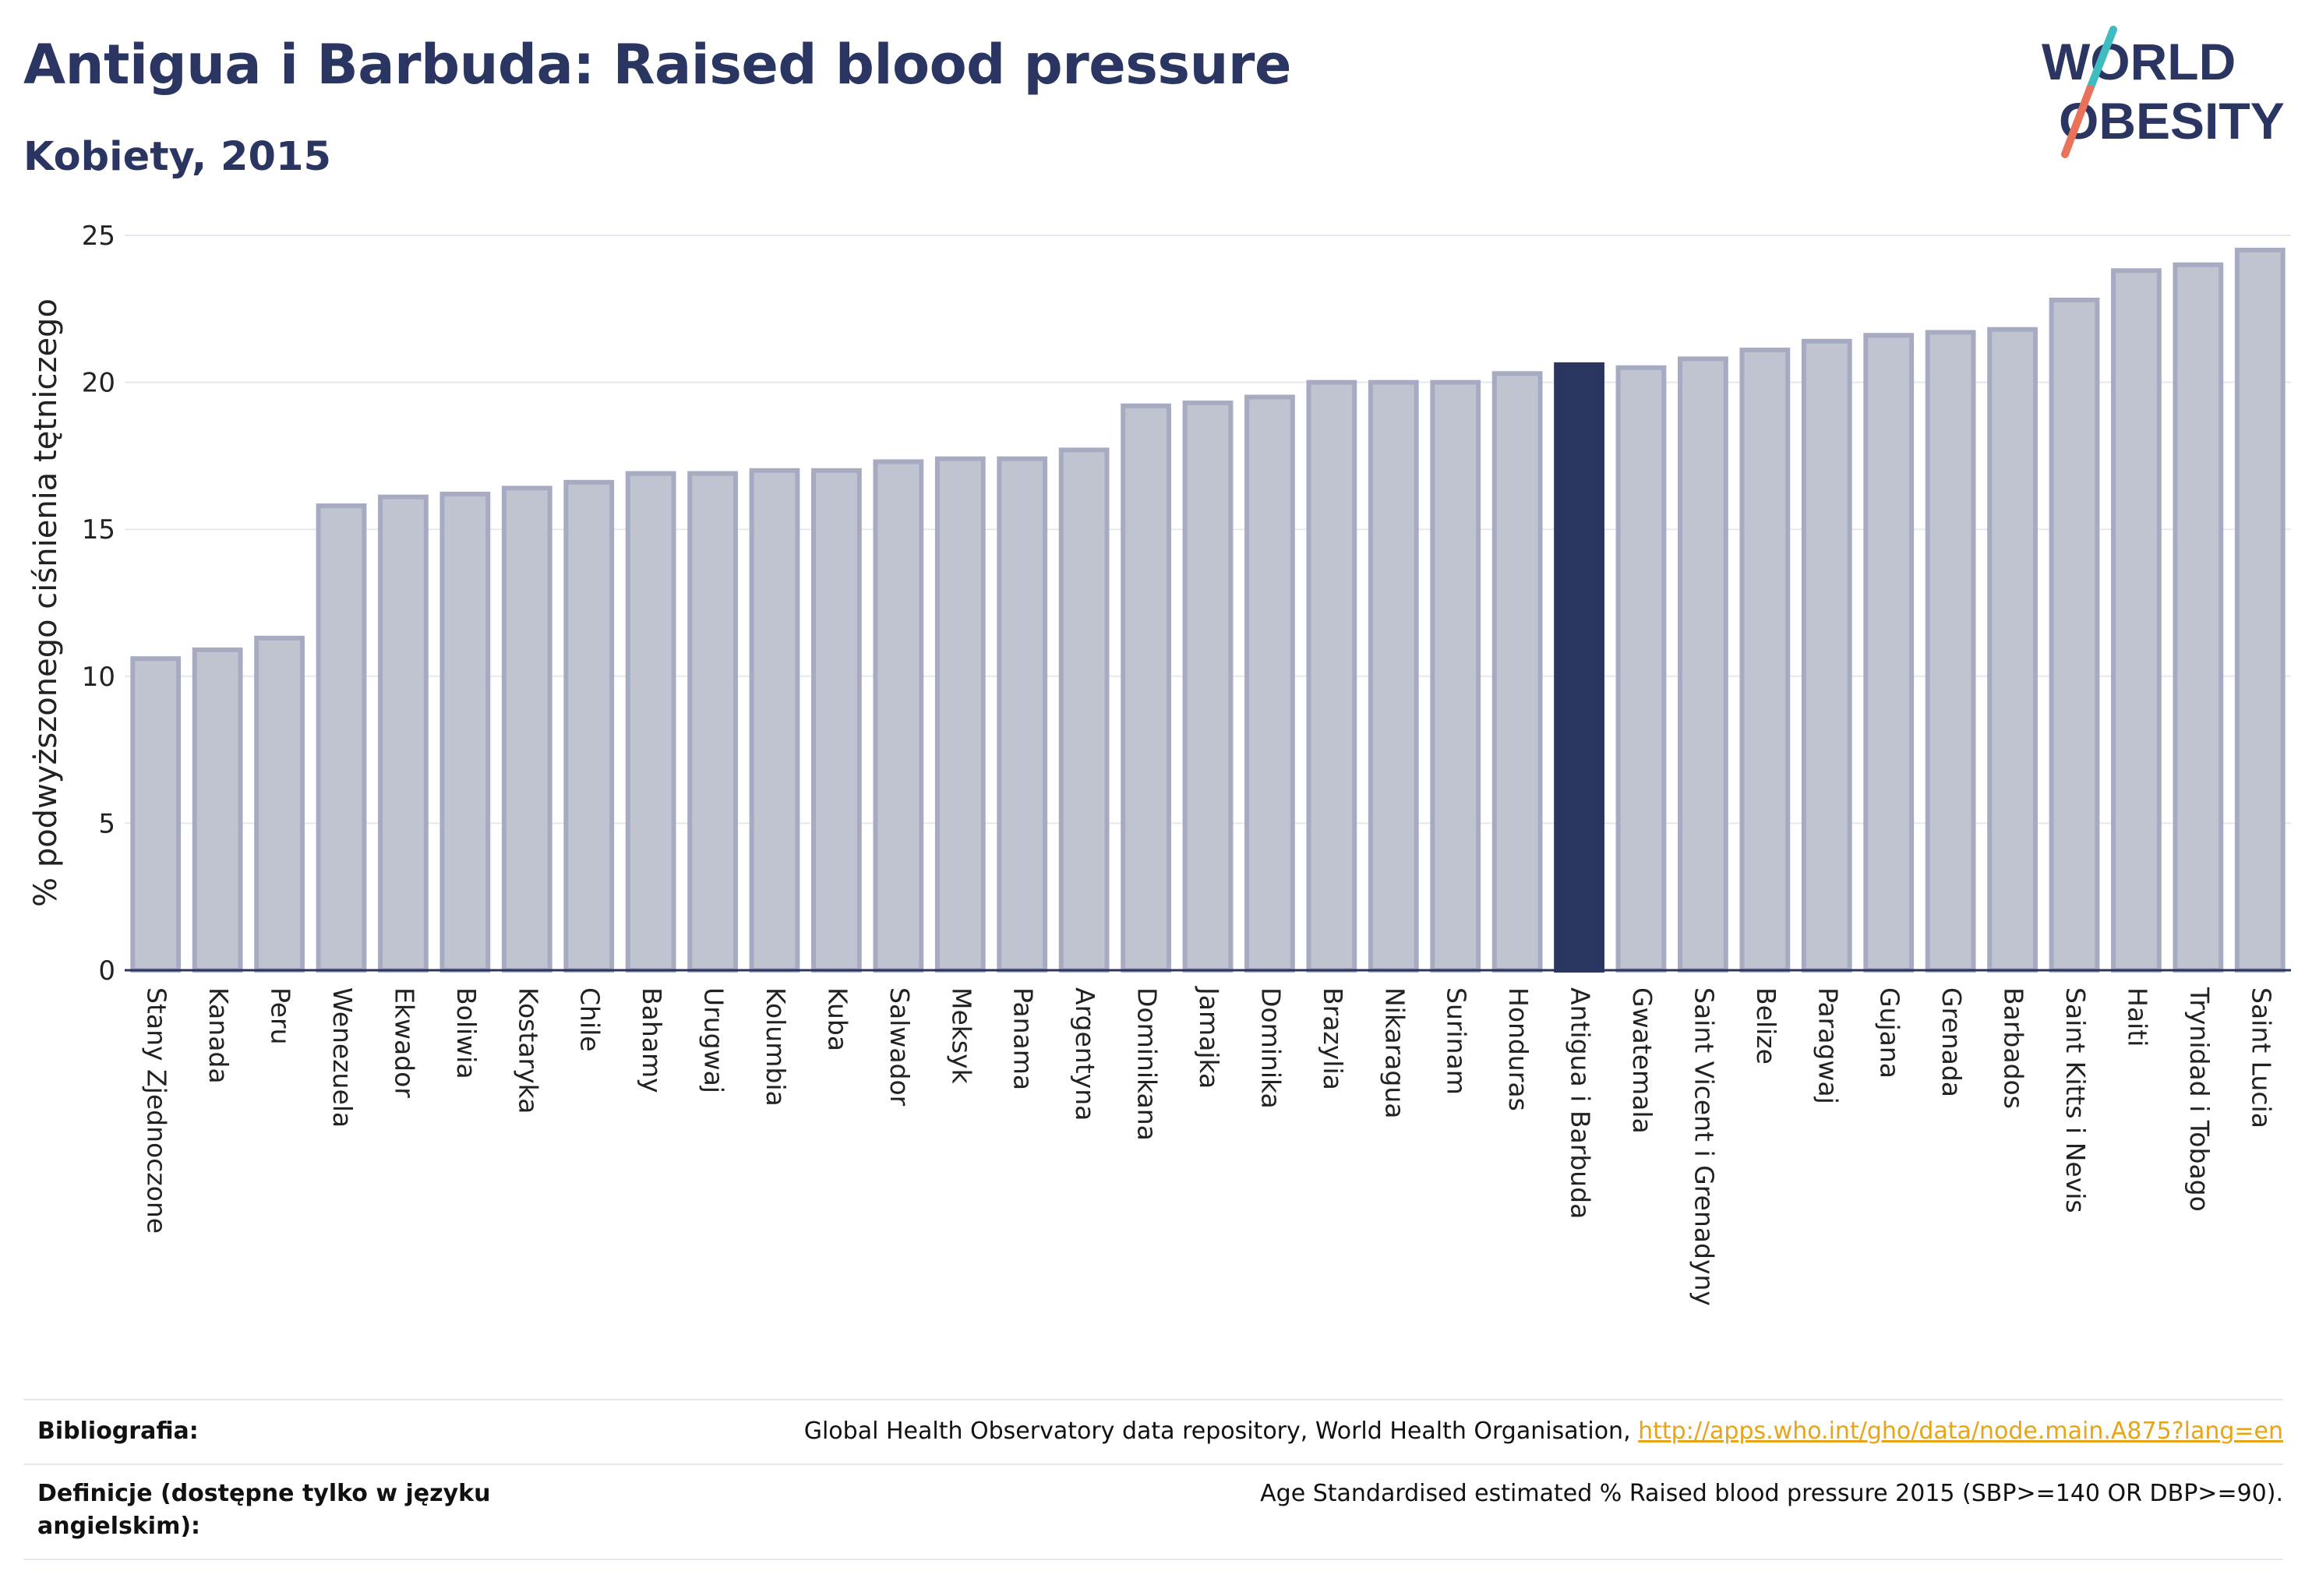  Describe the element at coordinates (2074, 635) in the screenshot. I see `bar-saint-kitts-i-nevis` at that location.